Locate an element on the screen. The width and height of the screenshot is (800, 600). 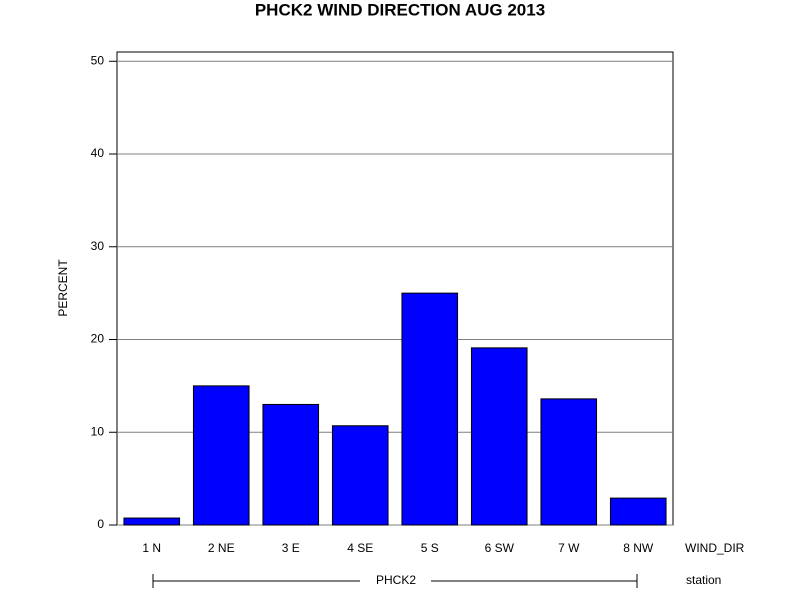
x-tick-label: 3 E is located at coordinates (291, 548).